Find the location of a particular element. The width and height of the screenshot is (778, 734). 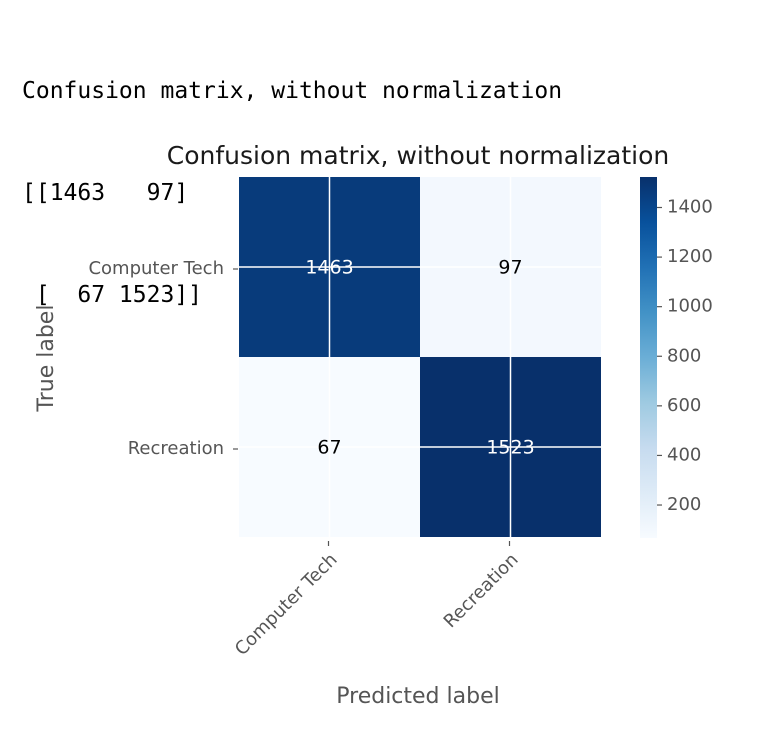

colorbar-tick-label: 600 is located at coordinates (684, 405).